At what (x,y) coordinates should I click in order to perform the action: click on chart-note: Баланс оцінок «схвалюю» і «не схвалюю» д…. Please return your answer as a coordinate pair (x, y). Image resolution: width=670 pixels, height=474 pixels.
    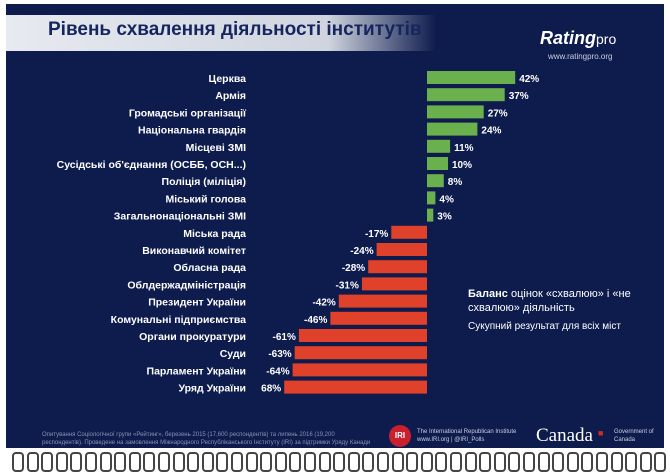
    Looking at the image, I should click on (558, 309).